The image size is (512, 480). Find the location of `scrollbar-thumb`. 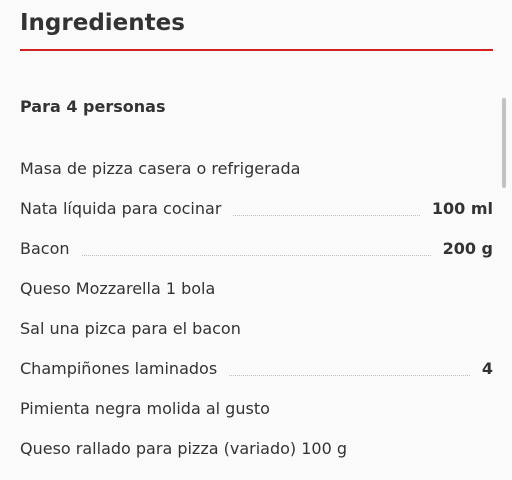

scrollbar-thumb is located at coordinates (504, 143).